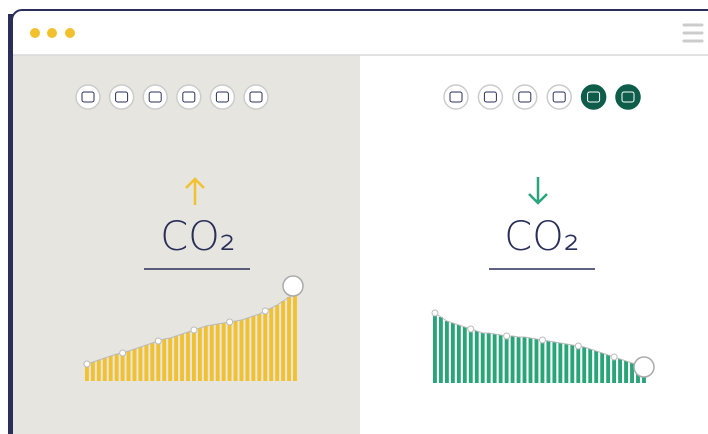 This screenshot has width=708, height=434. Describe the element at coordinates (693, 33) in the screenshot. I see `menu-icon` at that location.